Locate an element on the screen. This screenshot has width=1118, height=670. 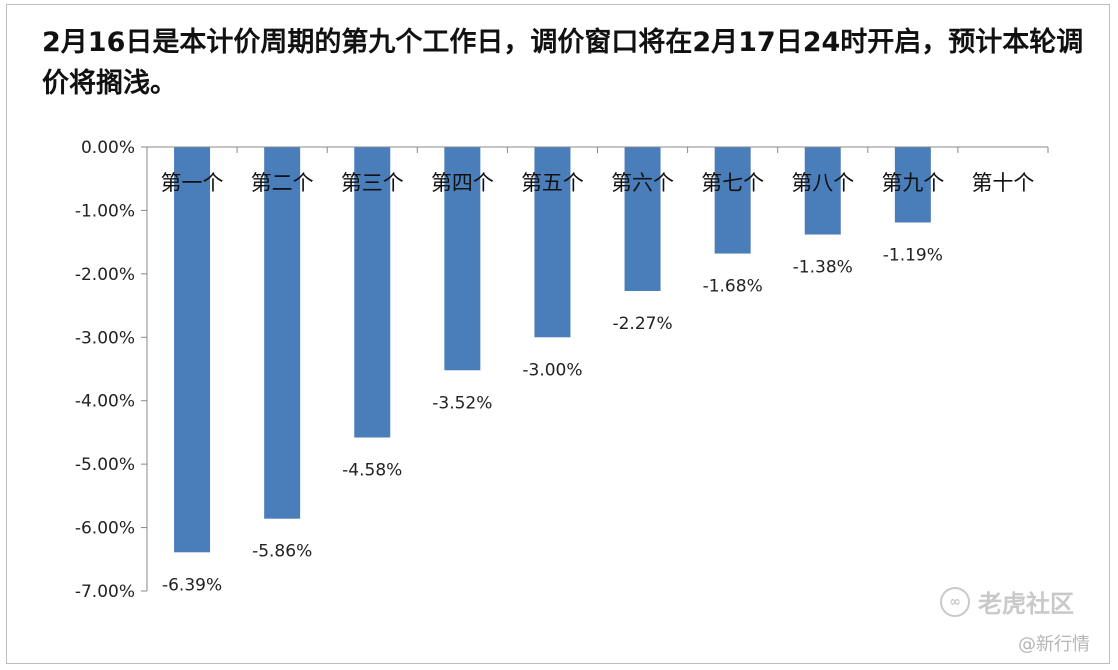
x-tick-label: 第四个 is located at coordinates (462, 183).